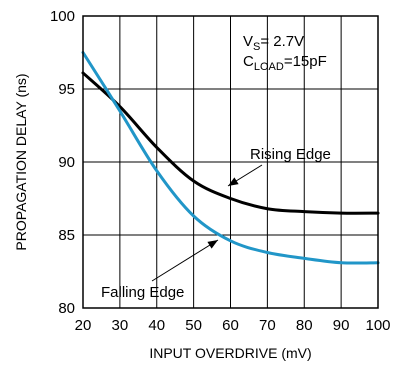 The height and width of the screenshot is (368, 396). I want to click on x-tick-label: 50, so click(193, 325).